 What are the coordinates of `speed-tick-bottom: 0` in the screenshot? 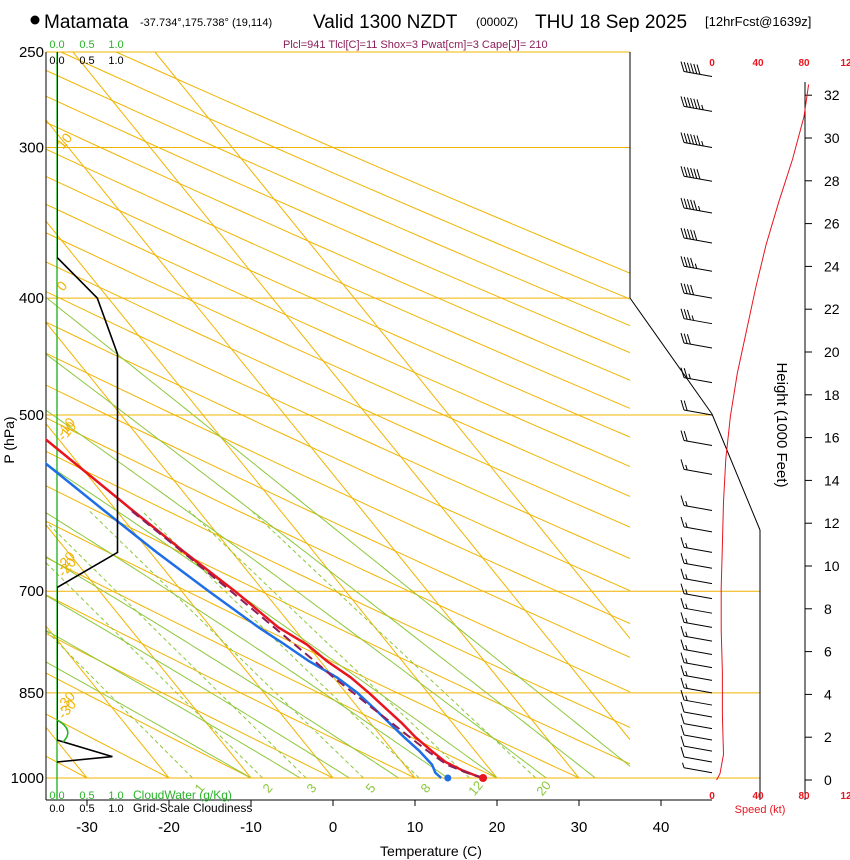 It's located at (712, 796).